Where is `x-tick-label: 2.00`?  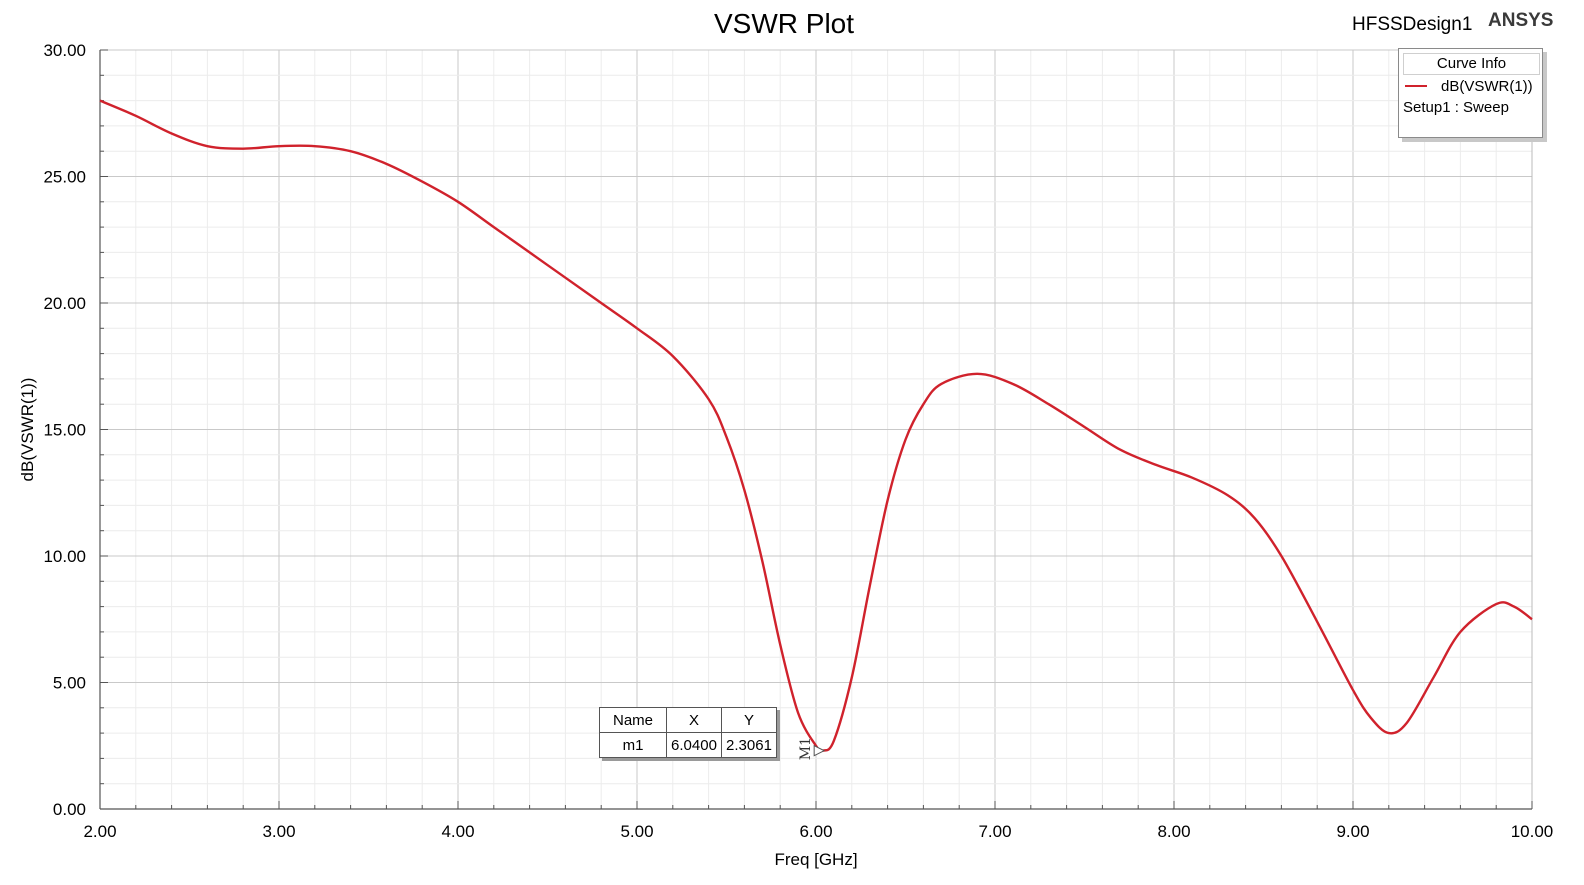 x-tick-label: 2.00 is located at coordinates (99, 831).